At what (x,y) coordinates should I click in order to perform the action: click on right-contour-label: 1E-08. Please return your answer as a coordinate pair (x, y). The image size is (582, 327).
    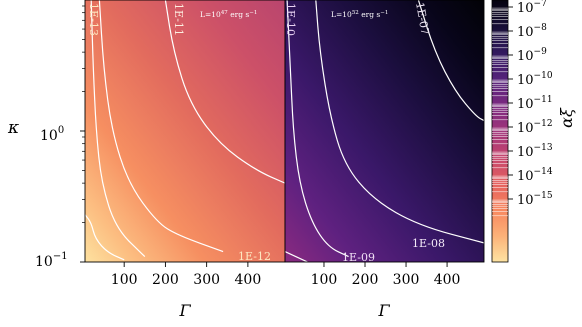
    Looking at the image, I should click on (428, 243).